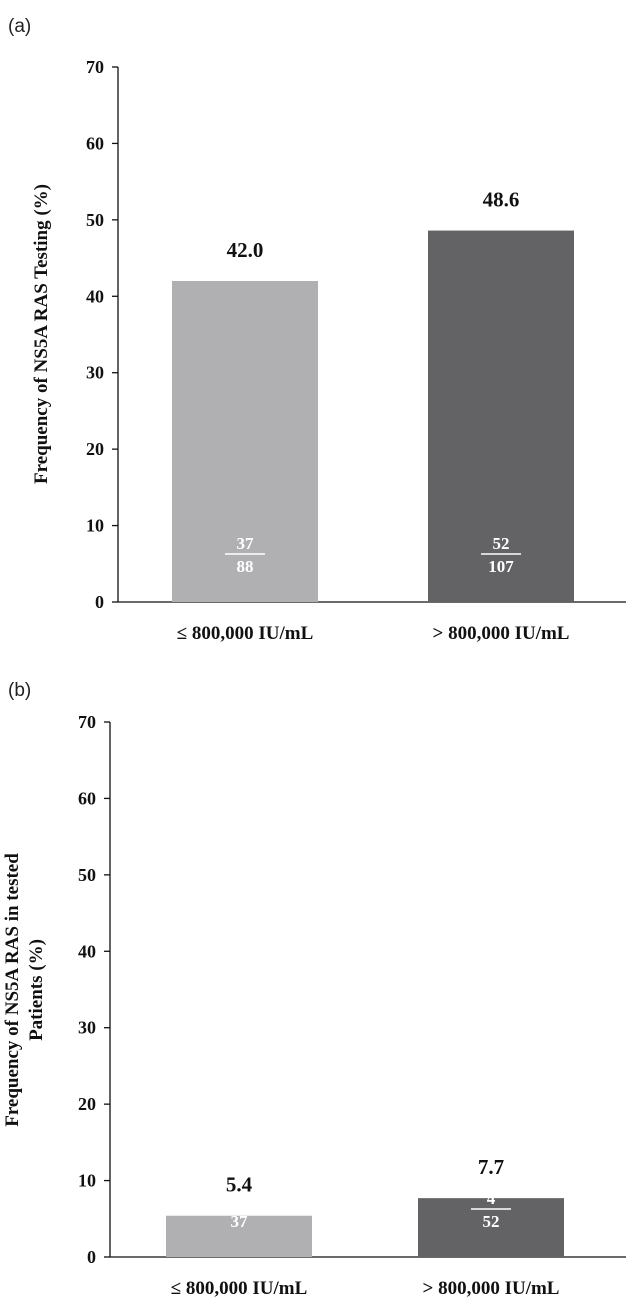  What do you see at coordinates (87, 798) in the screenshot?
I see `chart1-y-tick-label: 60` at bounding box center [87, 798].